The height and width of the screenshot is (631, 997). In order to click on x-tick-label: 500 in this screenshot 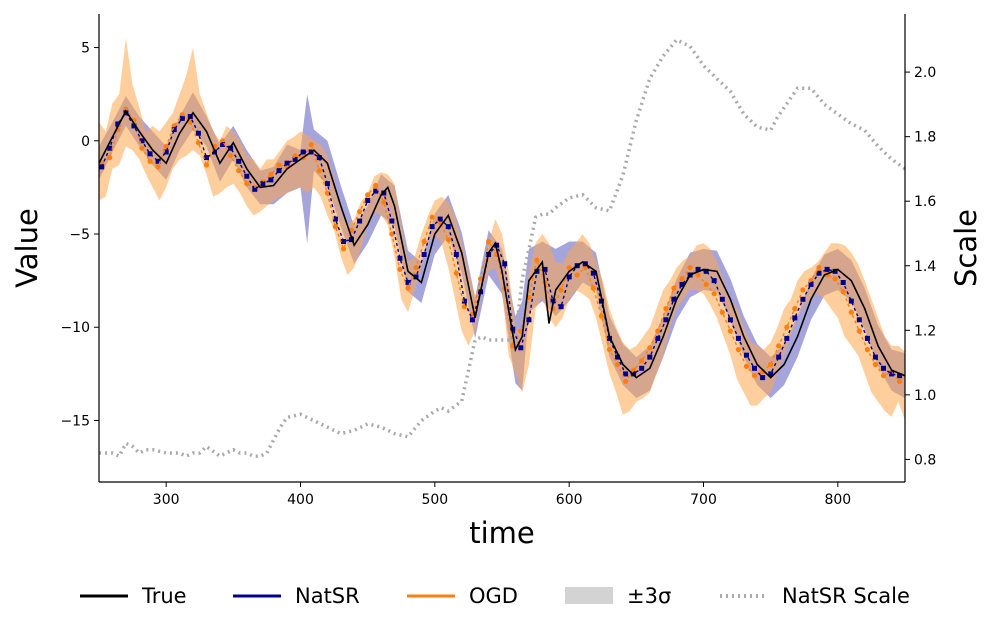, I will do `click(434, 500)`.